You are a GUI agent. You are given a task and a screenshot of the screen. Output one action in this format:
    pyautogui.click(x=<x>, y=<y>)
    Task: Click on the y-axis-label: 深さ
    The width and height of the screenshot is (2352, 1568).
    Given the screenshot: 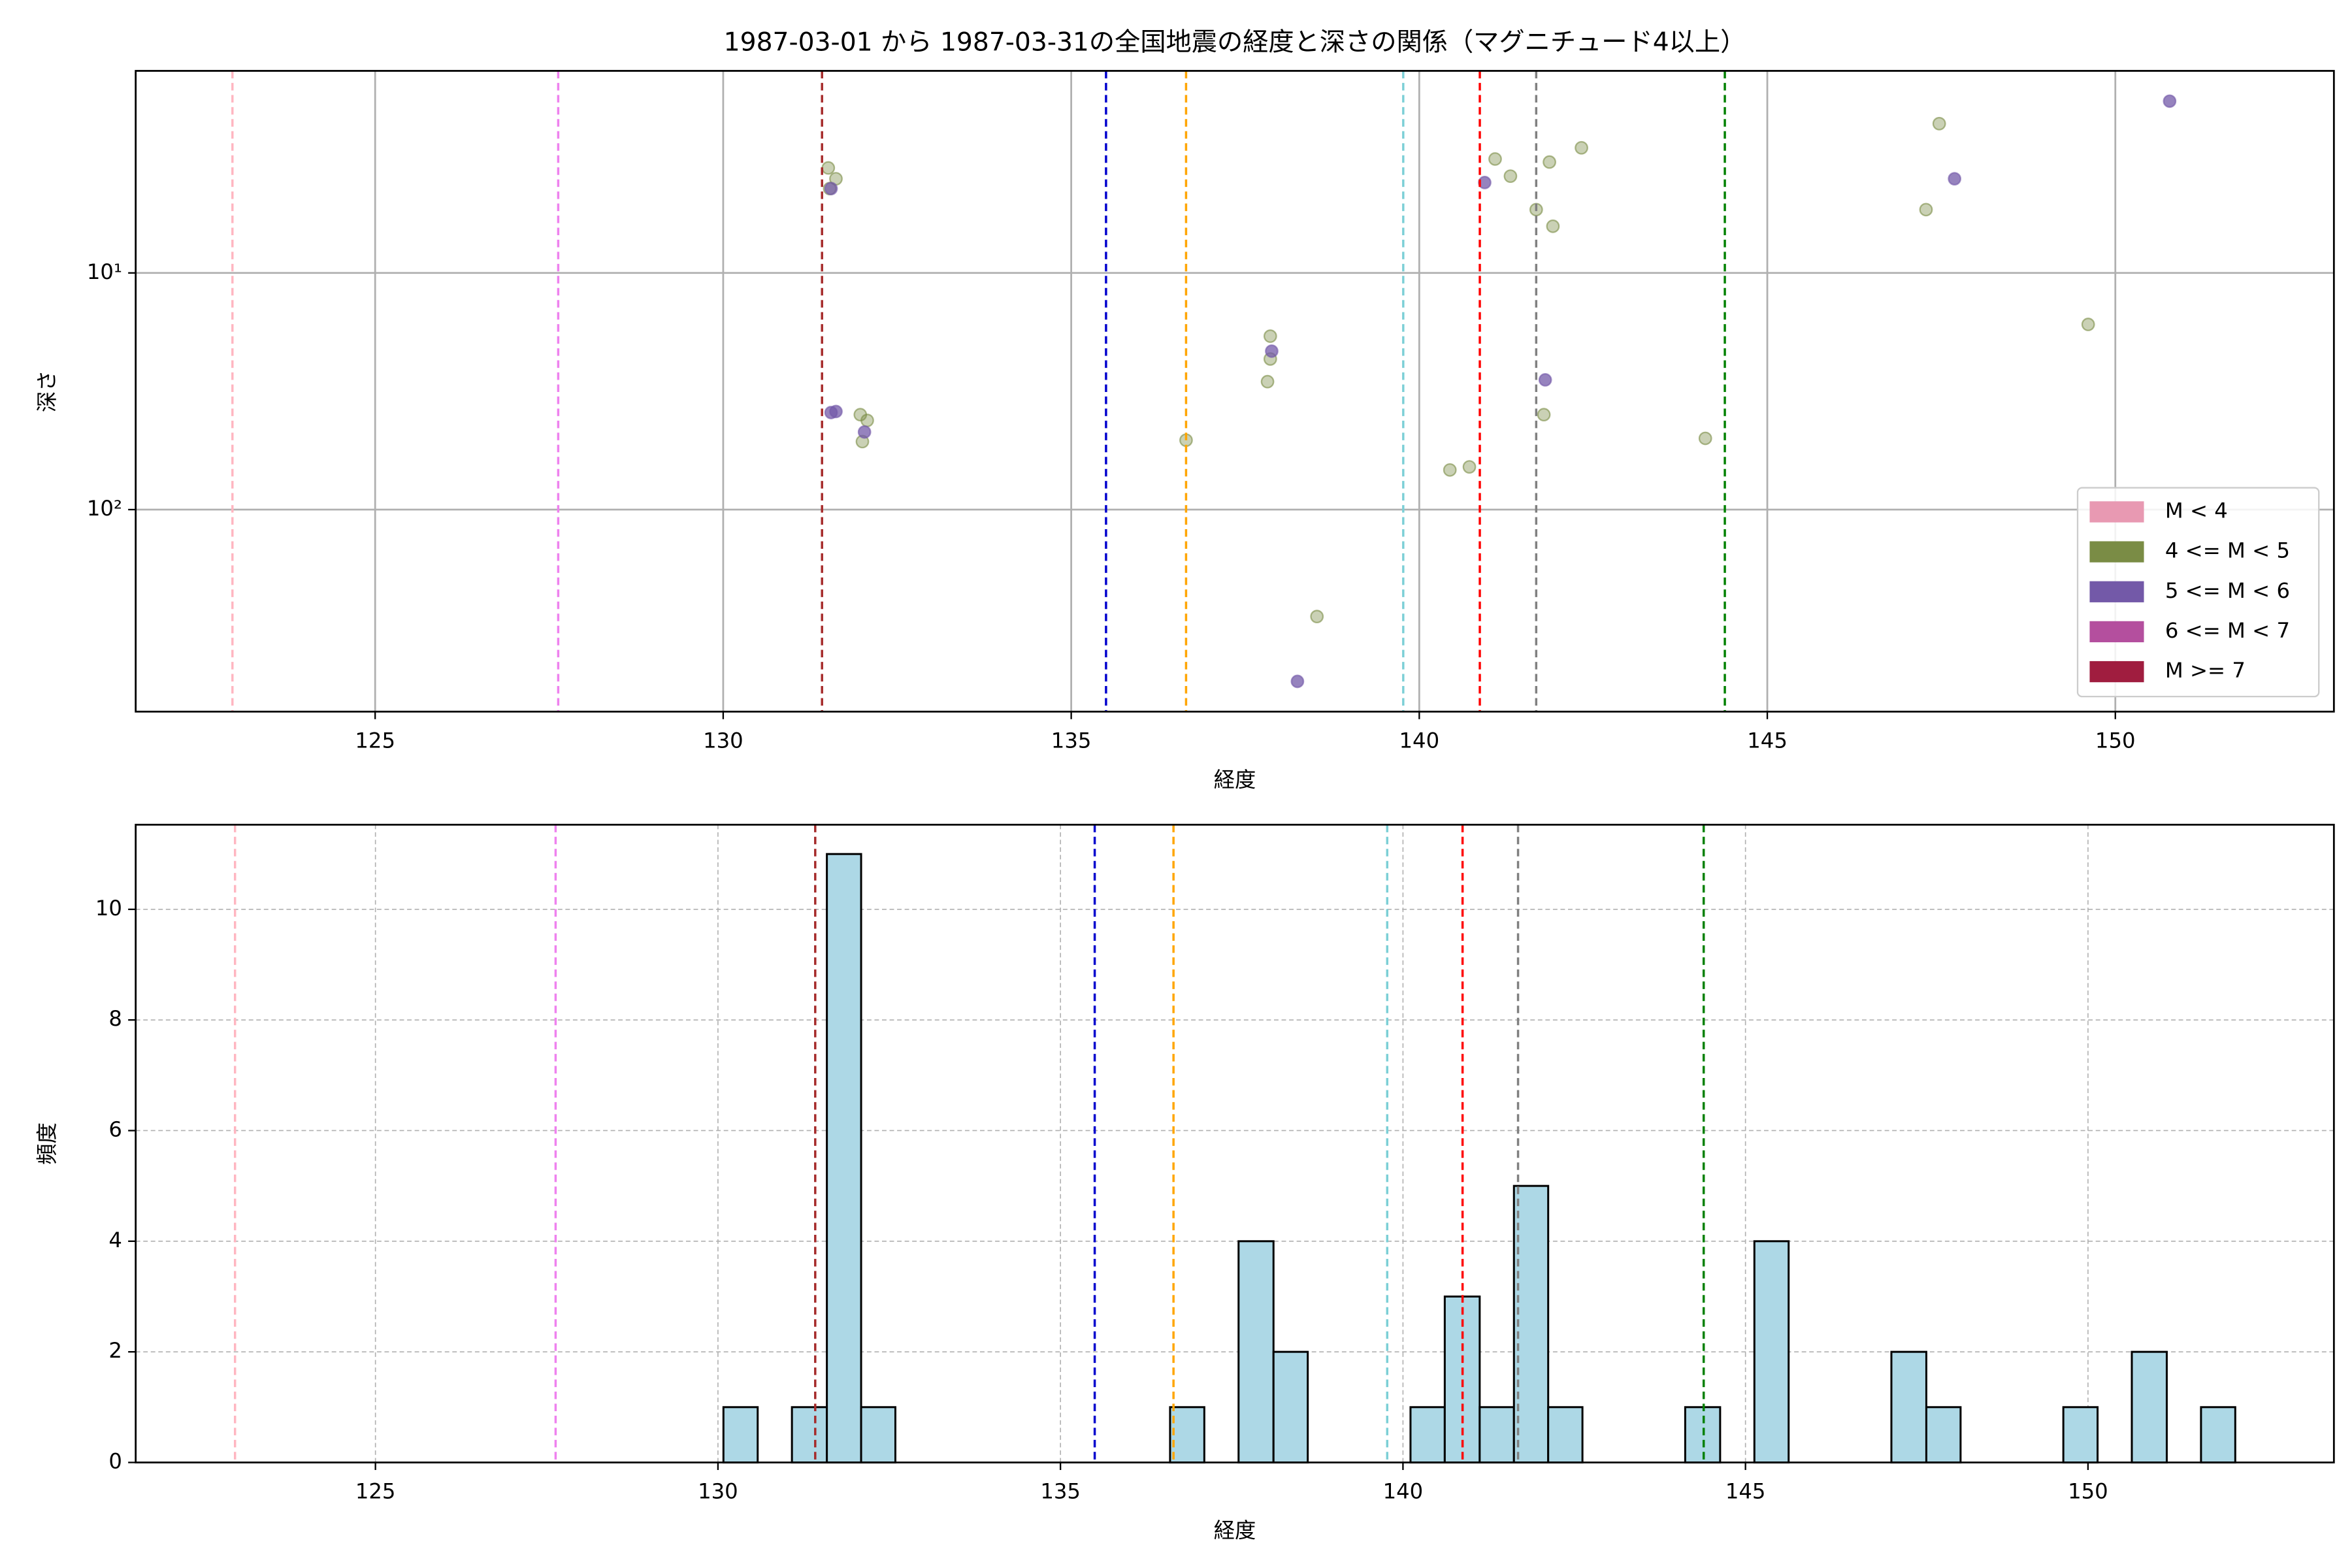 What is the action you would take?
    pyautogui.click(x=47, y=391)
    